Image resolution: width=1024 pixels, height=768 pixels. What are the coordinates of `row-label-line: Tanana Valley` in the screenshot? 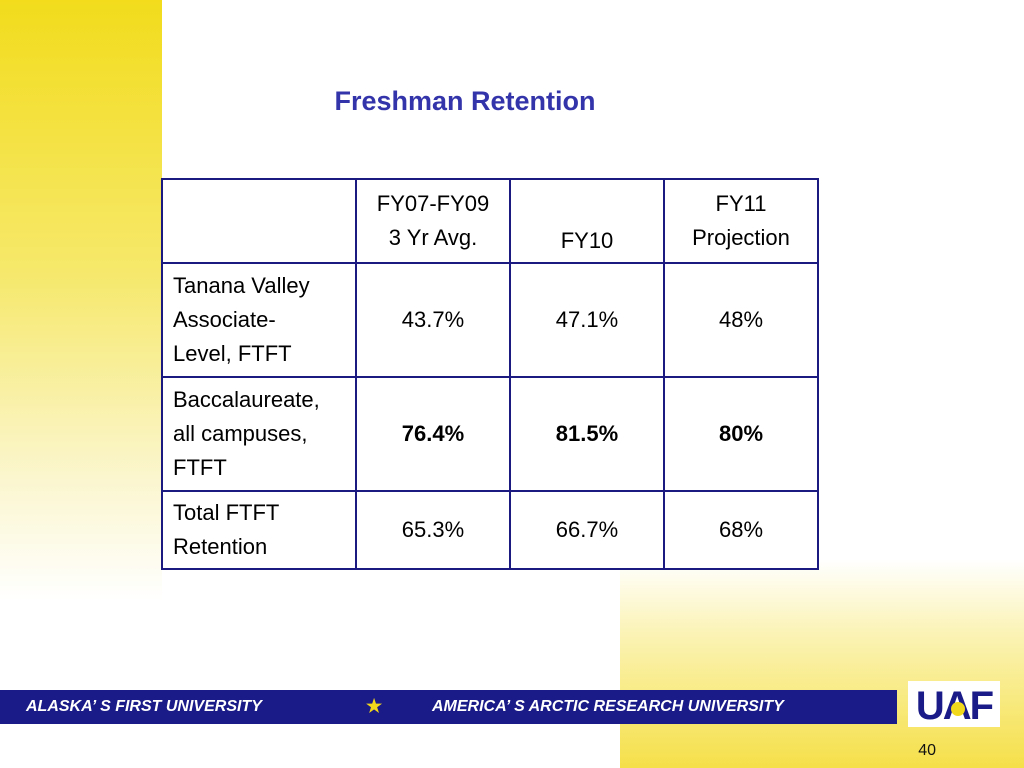 It's located at (241, 285).